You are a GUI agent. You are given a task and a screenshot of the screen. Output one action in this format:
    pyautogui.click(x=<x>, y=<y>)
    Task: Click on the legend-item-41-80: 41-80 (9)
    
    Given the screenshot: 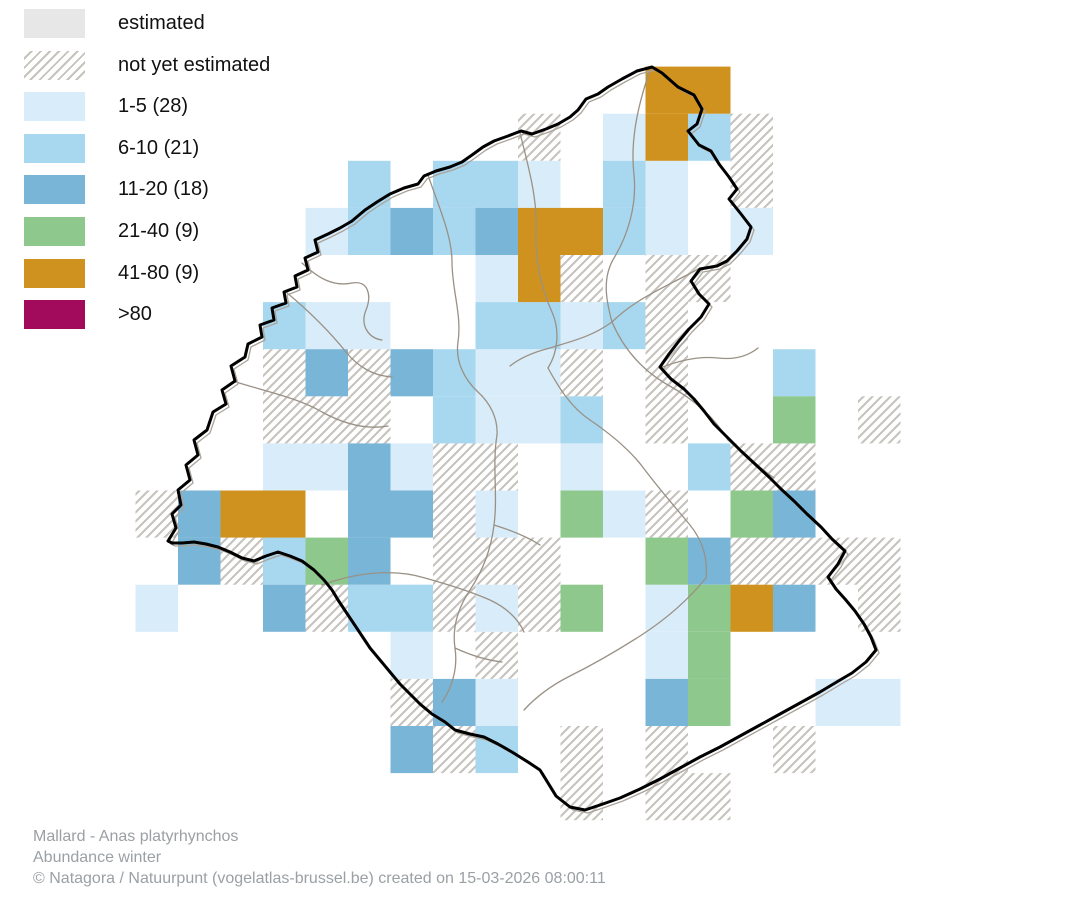 What is the action you would take?
    pyautogui.click(x=111, y=273)
    